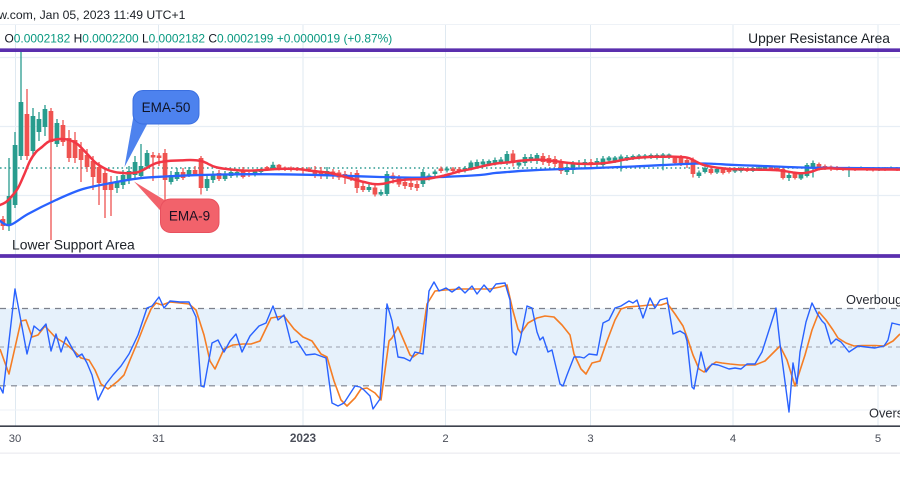 This screenshot has width=900, height=489. I want to click on svg-text: EMA-9, so click(189, 216).